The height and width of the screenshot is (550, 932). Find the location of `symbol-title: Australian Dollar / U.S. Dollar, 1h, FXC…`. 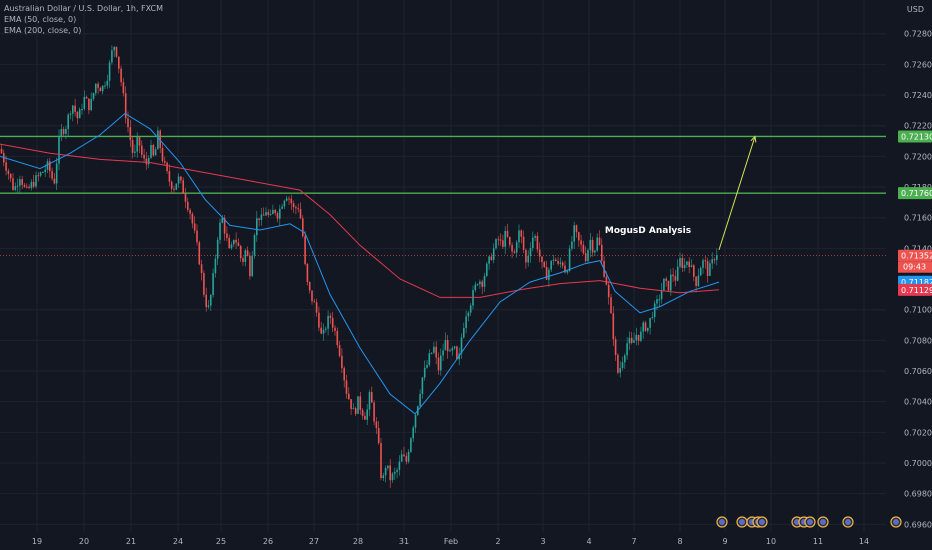

symbol-title: Australian Dollar / U.S. Dollar, 1h, FXC… is located at coordinates (84, 8).